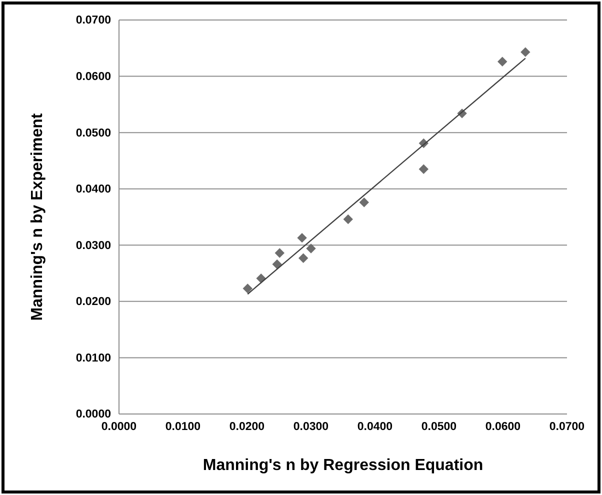  I want to click on y-tick-label: 0.0500, so click(93, 133).